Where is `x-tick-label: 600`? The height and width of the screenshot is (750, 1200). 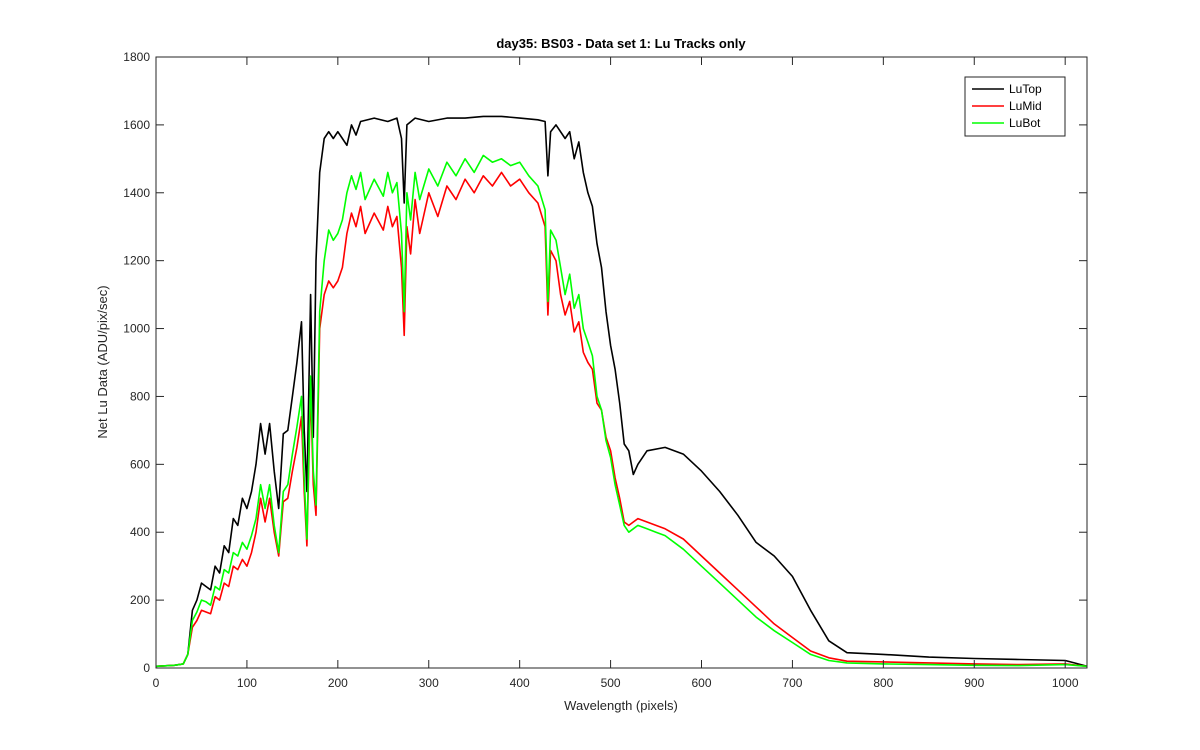 x-tick-label: 600 is located at coordinates (701, 683).